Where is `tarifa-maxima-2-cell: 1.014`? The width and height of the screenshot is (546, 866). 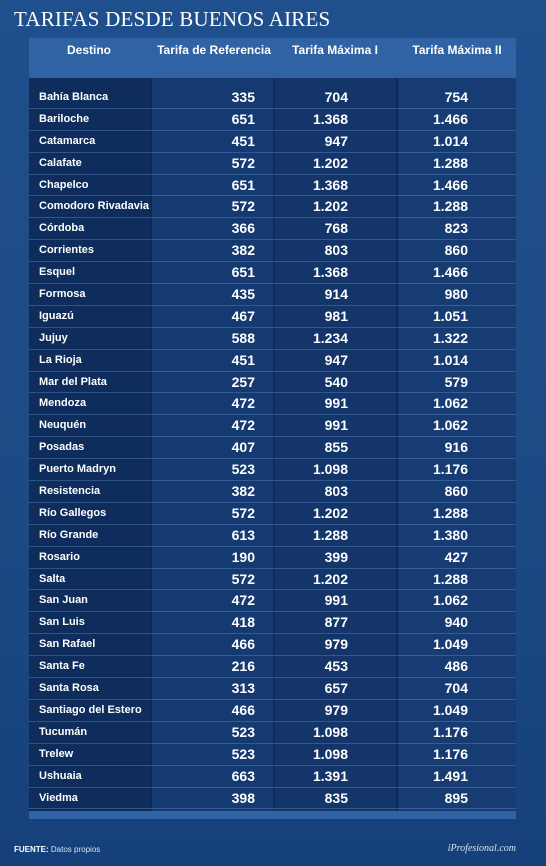
tarifa-maxima-2-cell: 1.014 is located at coordinates (450, 140).